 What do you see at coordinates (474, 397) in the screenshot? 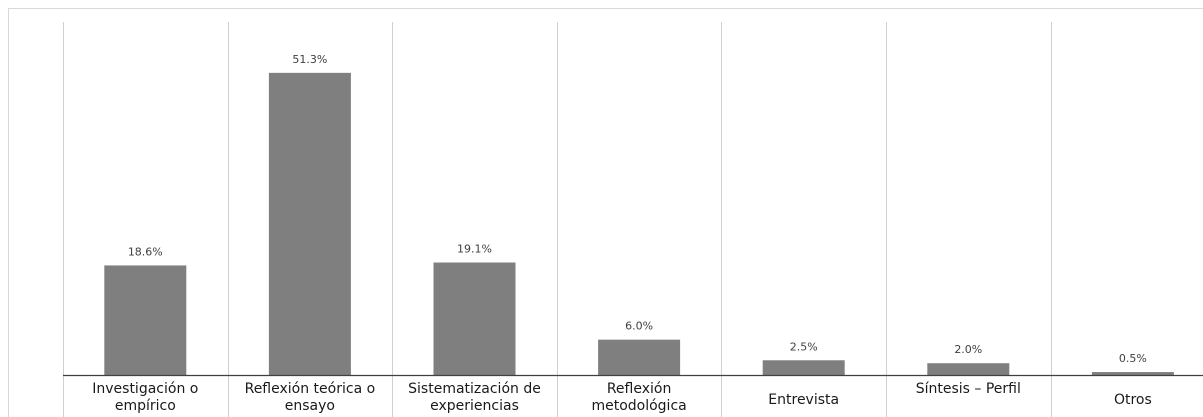
I see `x-tick-label: Sistematización de experiencias` at bounding box center [474, 397].